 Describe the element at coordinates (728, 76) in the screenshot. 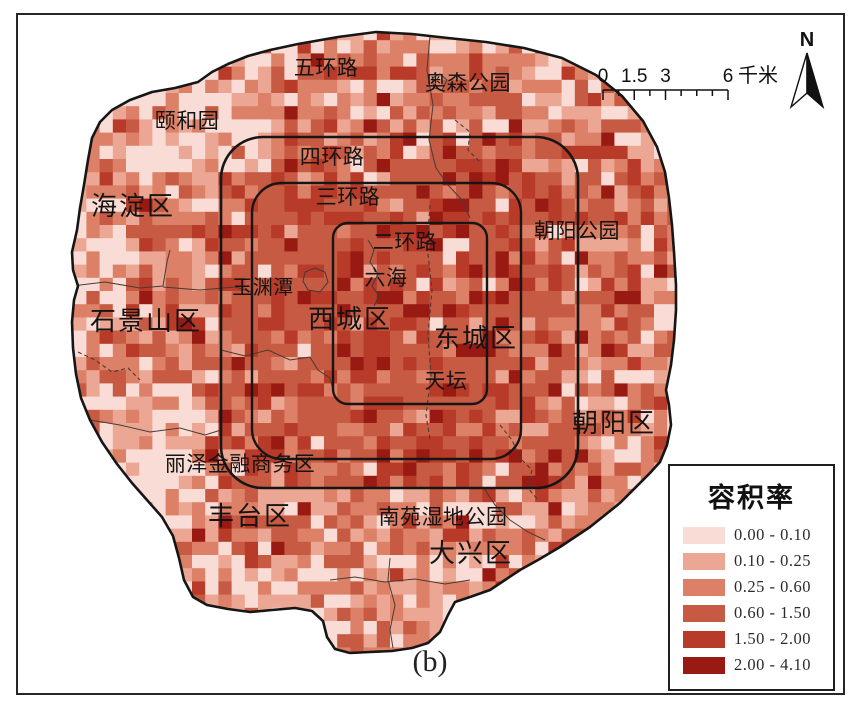

I see `scale-bar-label: 6` at that location.